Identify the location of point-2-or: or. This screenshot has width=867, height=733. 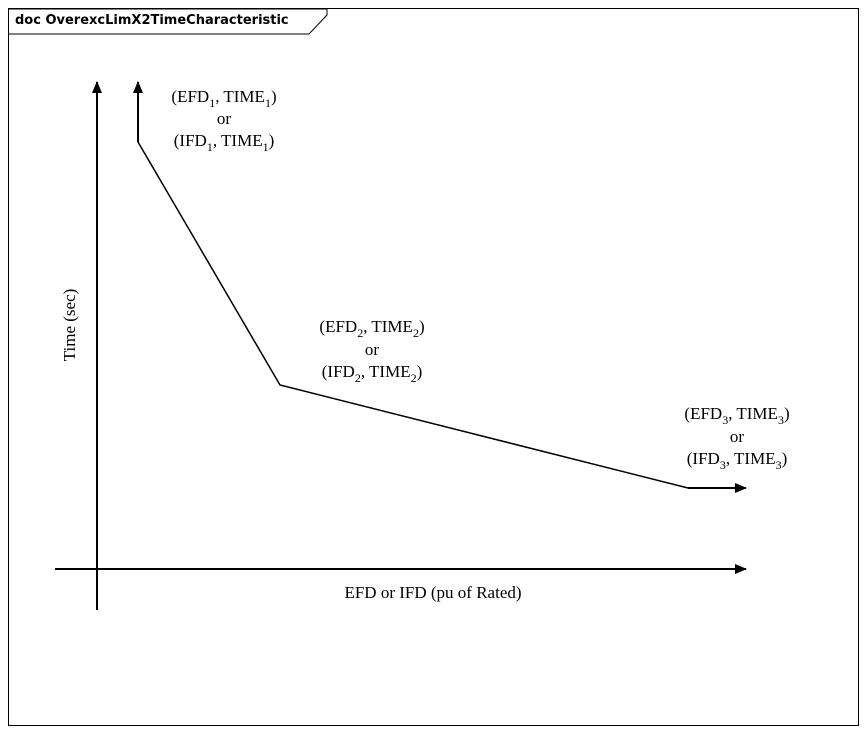
(372, 349).